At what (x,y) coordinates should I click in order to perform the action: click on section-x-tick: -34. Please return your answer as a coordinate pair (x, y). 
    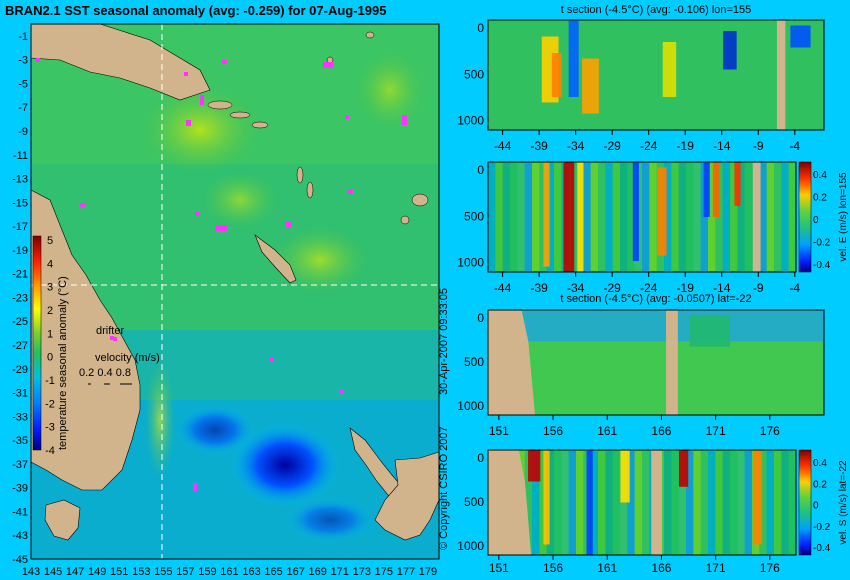
    Looking at the image, I should click on (576, 288).